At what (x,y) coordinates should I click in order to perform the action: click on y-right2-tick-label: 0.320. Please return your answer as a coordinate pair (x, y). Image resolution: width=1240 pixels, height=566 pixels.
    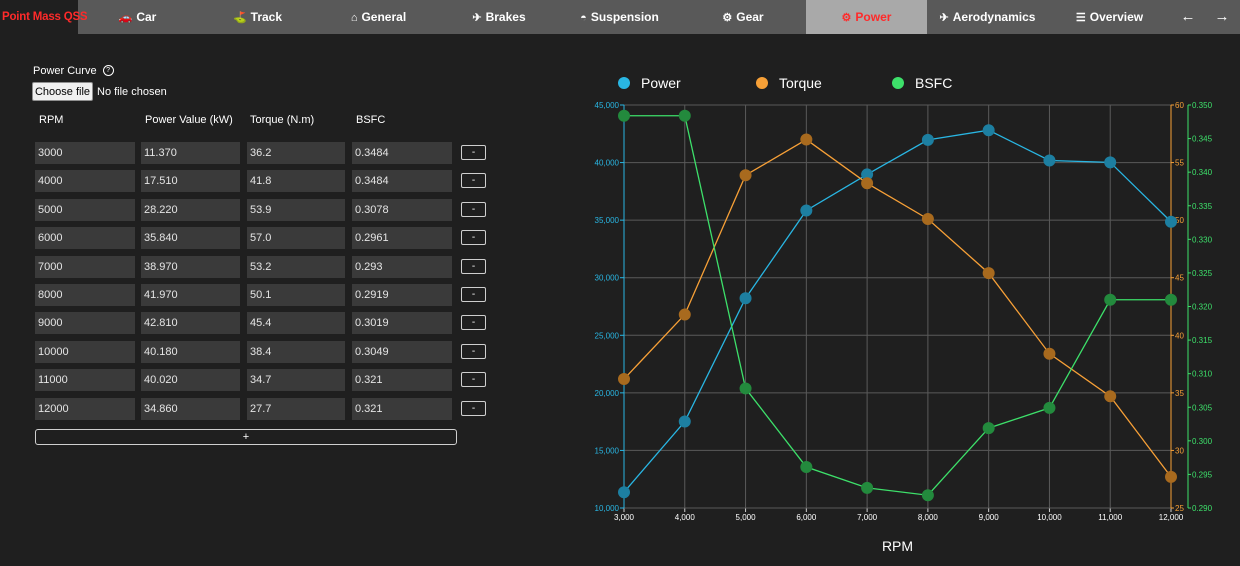
    Looking at the image, I should click on (1202, 307).